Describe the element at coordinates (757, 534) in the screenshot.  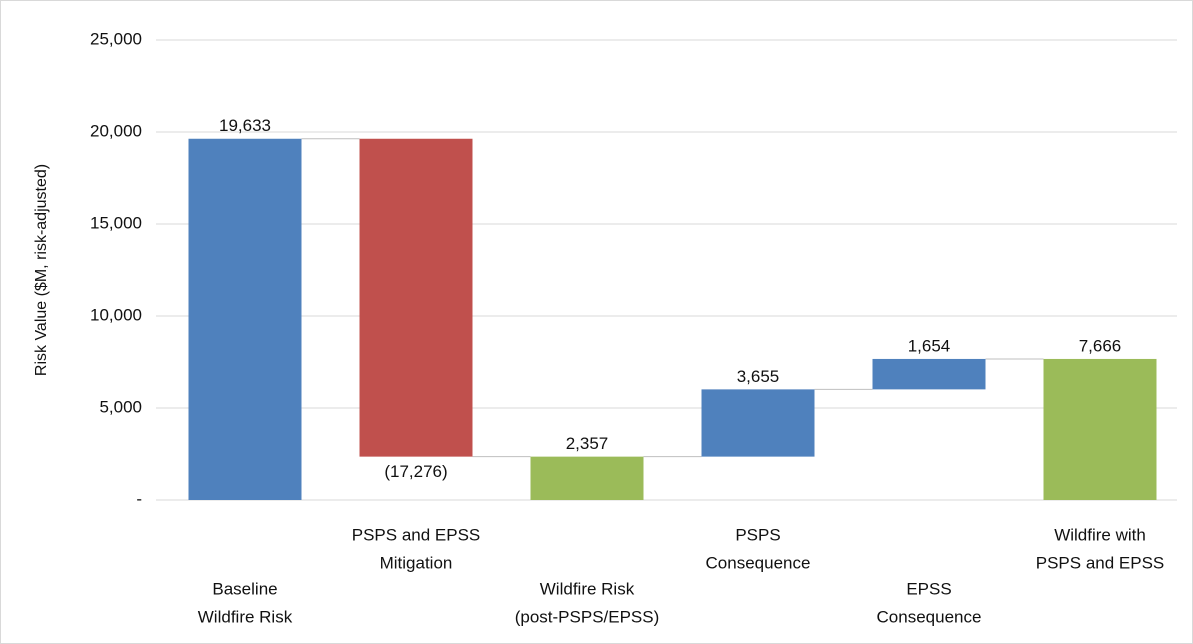
I see `x-tick-label: PSPS` at that location.